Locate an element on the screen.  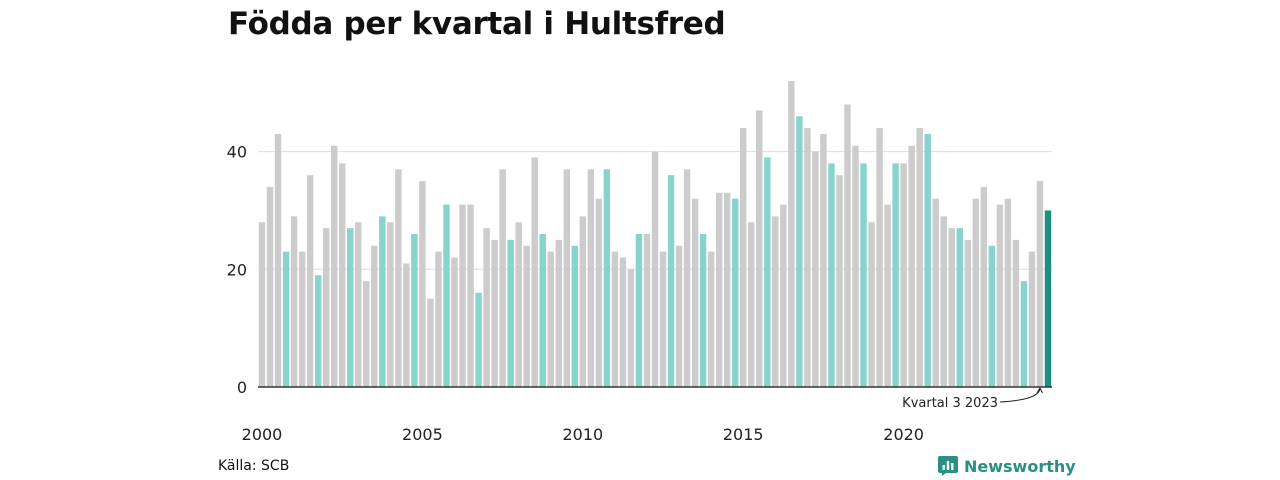
x-tick-label: 2005 is located at coordinates (422, 434).